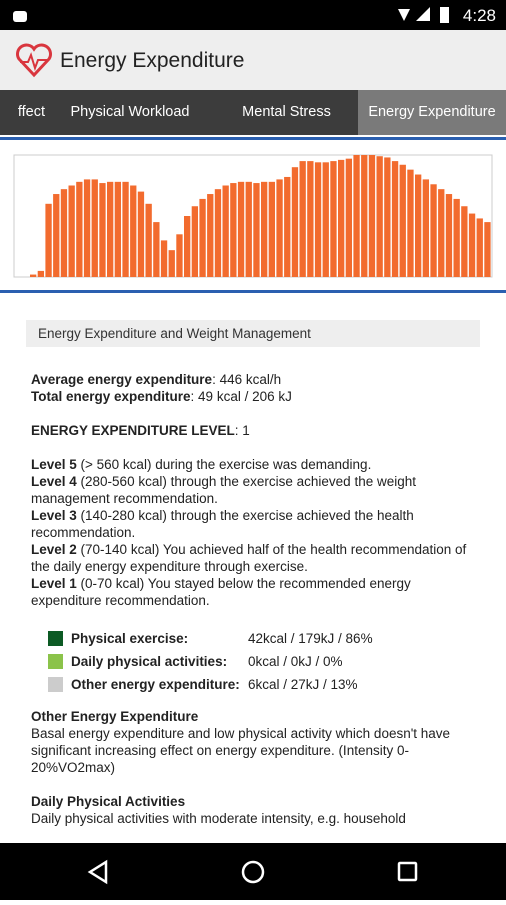  Describe the element at coordinates (310, 638) in the screenshot. I see `legend-value: 42kcal / 179kJ / 86%` at that location.